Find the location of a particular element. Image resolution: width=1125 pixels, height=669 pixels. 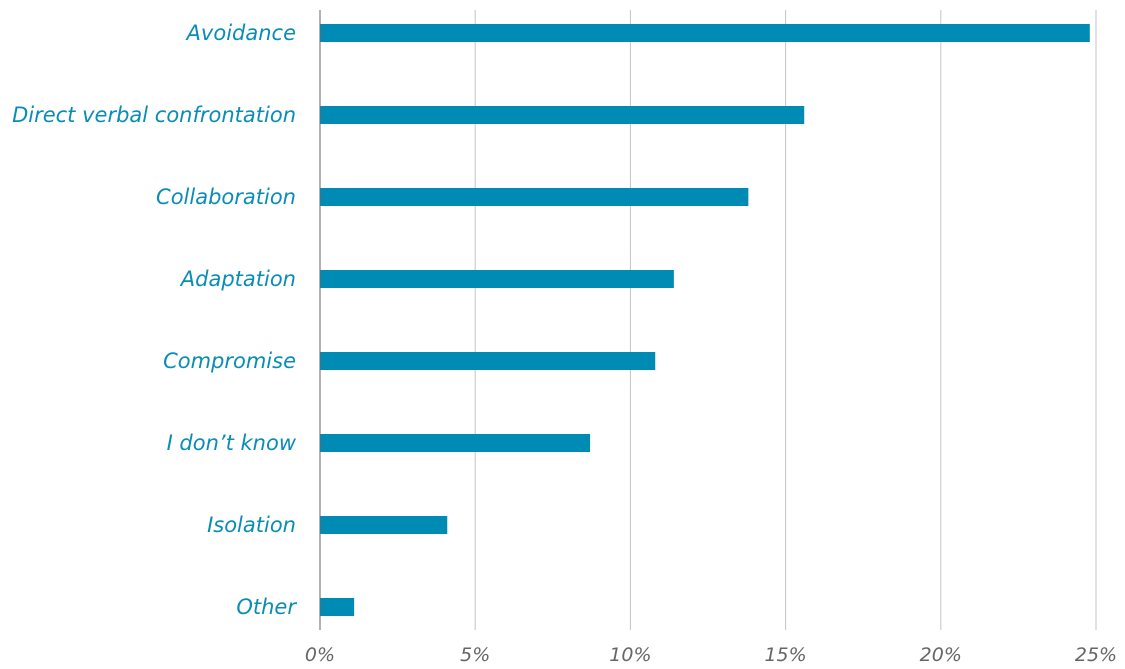

bar-adaptation is located at coordinates (497, 279).